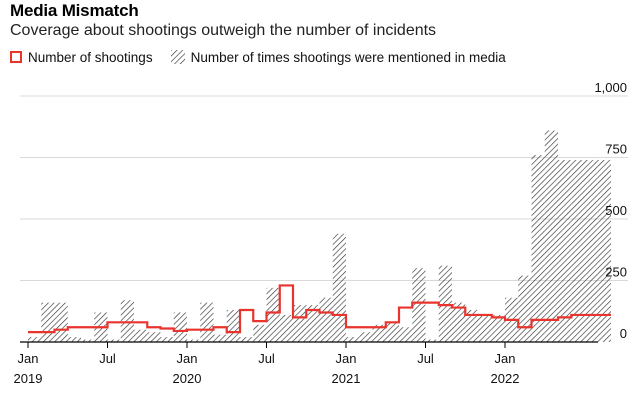  I want to click on x-tick-year-label: 2019, so click(28, 378).